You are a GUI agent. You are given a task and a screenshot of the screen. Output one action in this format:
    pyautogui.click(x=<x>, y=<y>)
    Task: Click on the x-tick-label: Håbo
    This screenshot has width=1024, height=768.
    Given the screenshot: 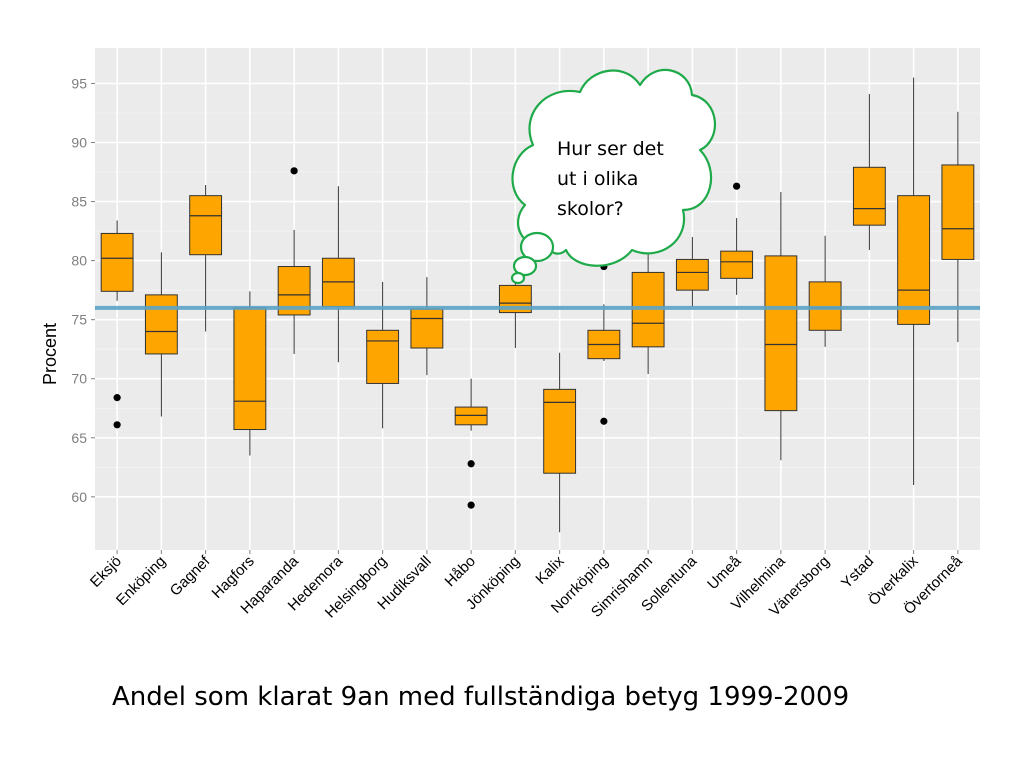 What is the action you would take?
    pyautogui.click(x=460, y=571)
    